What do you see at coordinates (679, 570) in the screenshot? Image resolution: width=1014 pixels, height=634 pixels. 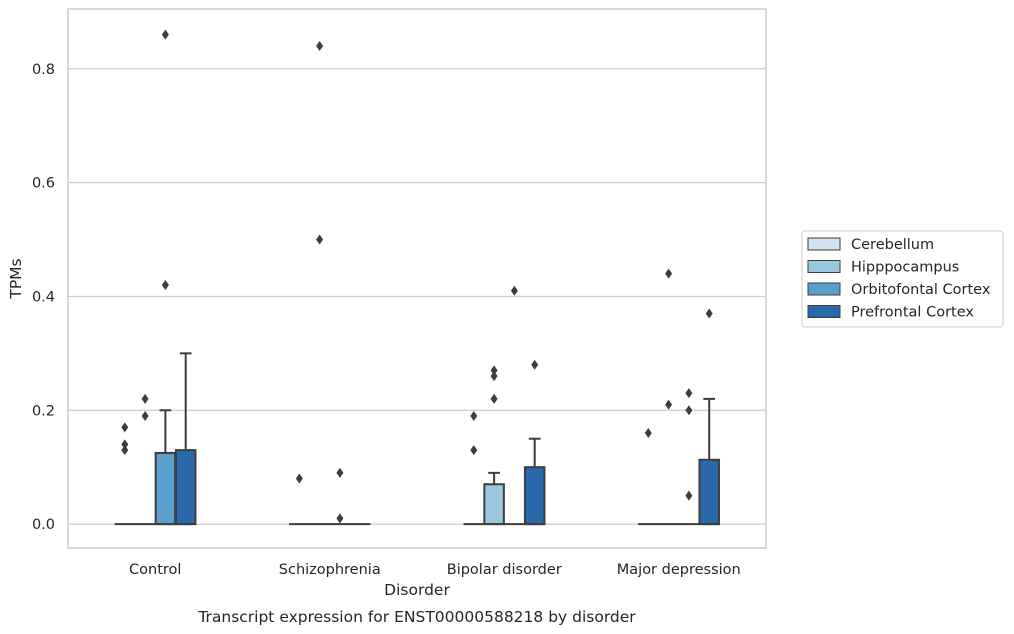 I see `x-tick-label: Major depression` at bounding box center [679, 570].